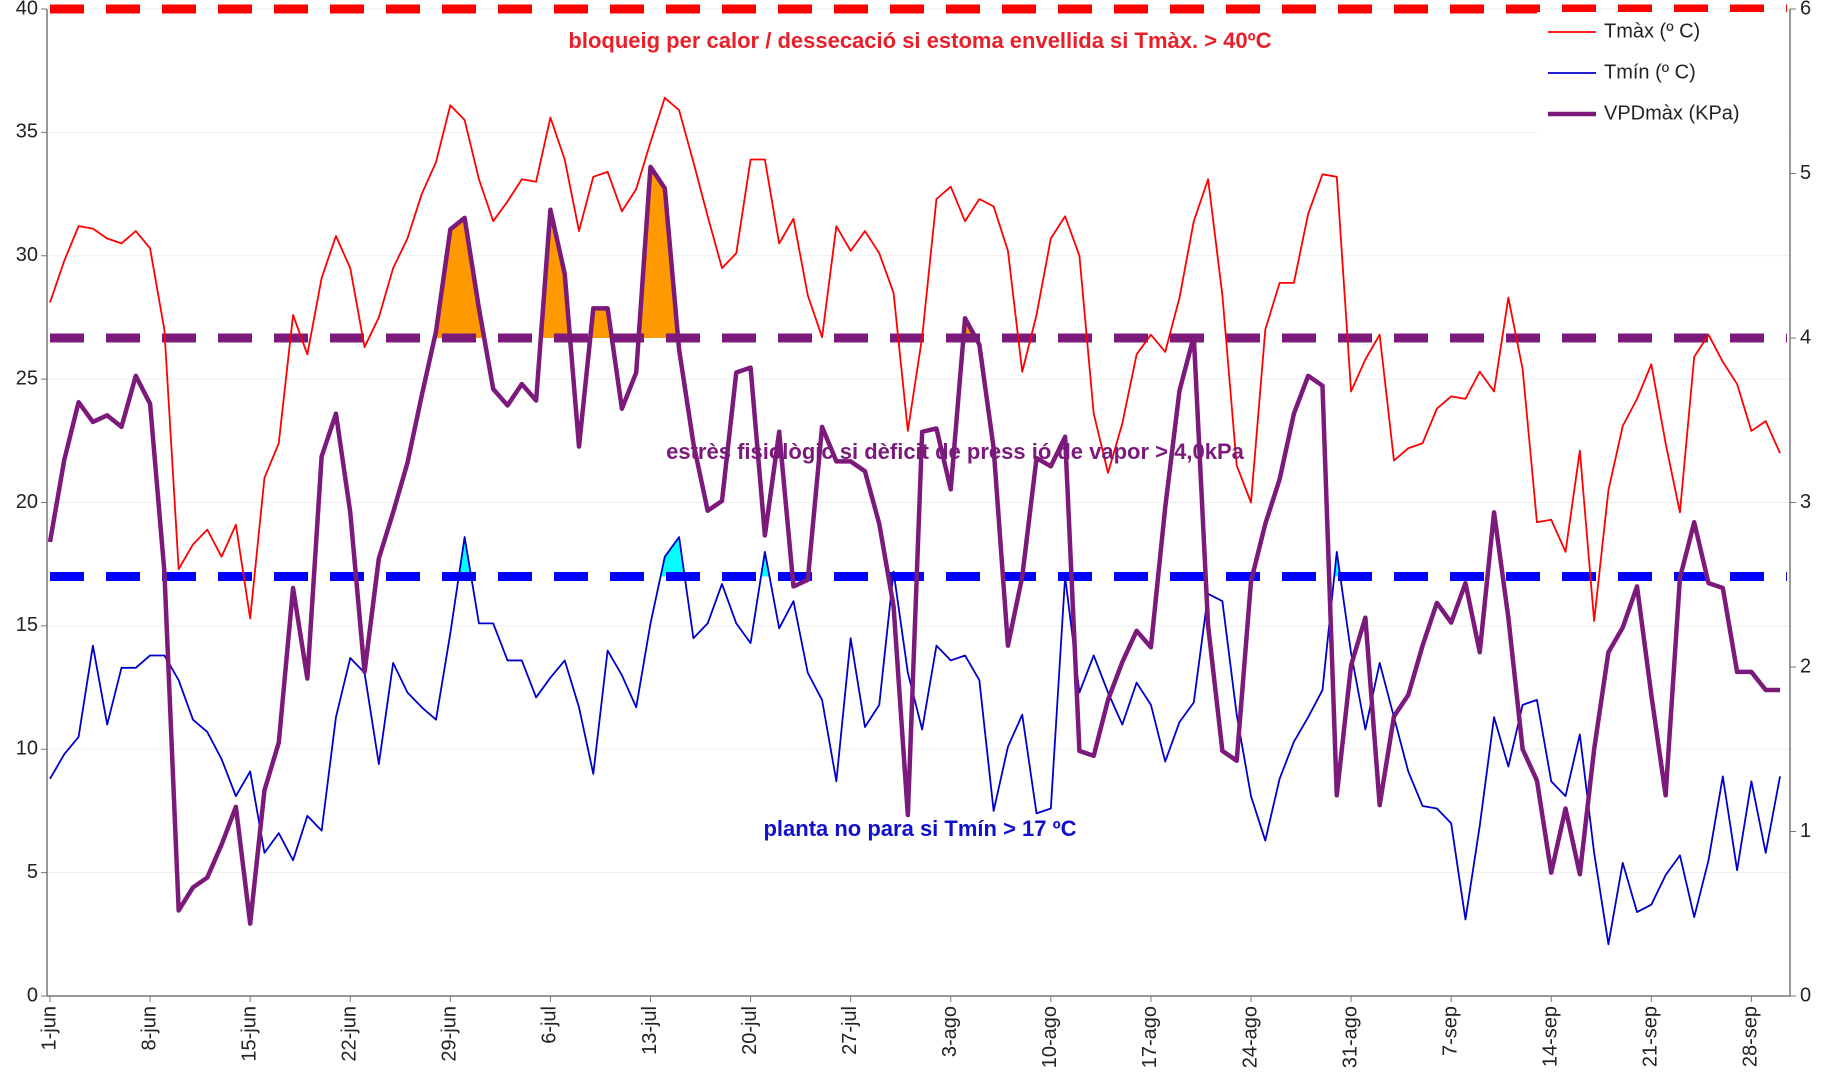  Describe the element at coordinates (32, 872) in the screenshot. I see `y-tick-label: 5` at that location.